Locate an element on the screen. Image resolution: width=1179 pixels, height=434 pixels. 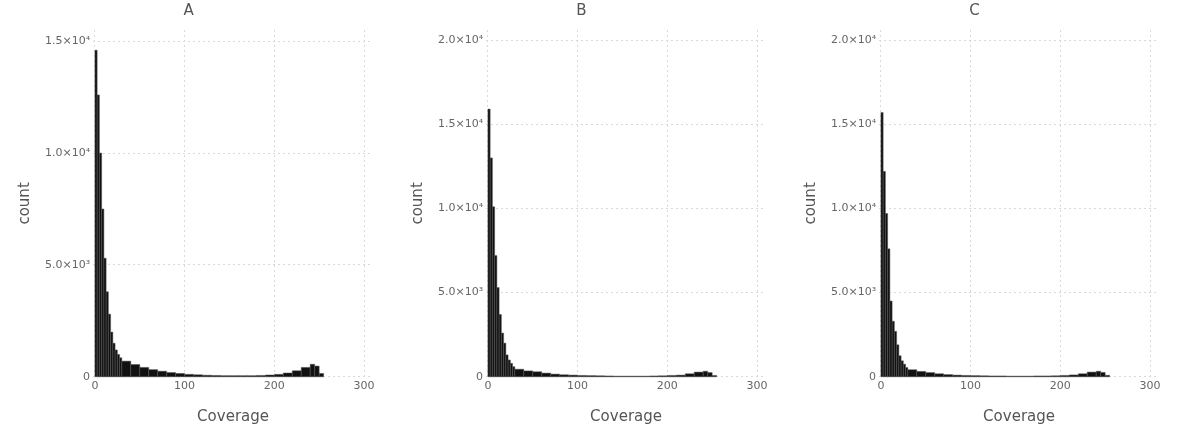
chart-title: B is located at coordinates (581, 9).